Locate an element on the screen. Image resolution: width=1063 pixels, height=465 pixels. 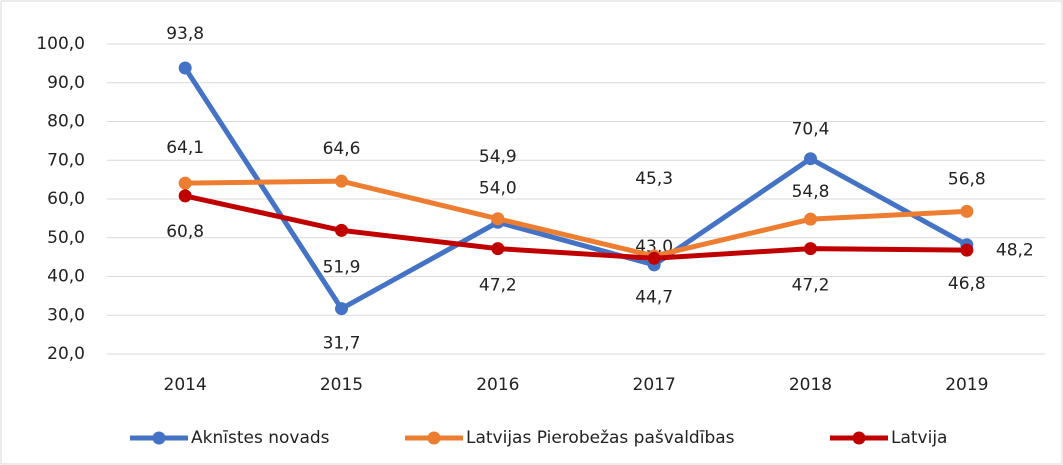
y-tick-label: 40,0 is located at coordinates (66, 277).